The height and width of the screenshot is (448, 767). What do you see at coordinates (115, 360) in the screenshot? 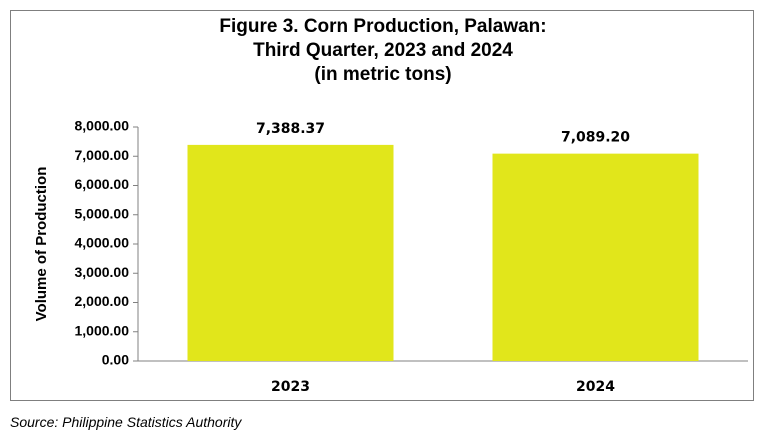
I see `y-tick-label: 0.00` at bounding box center [115, 360].